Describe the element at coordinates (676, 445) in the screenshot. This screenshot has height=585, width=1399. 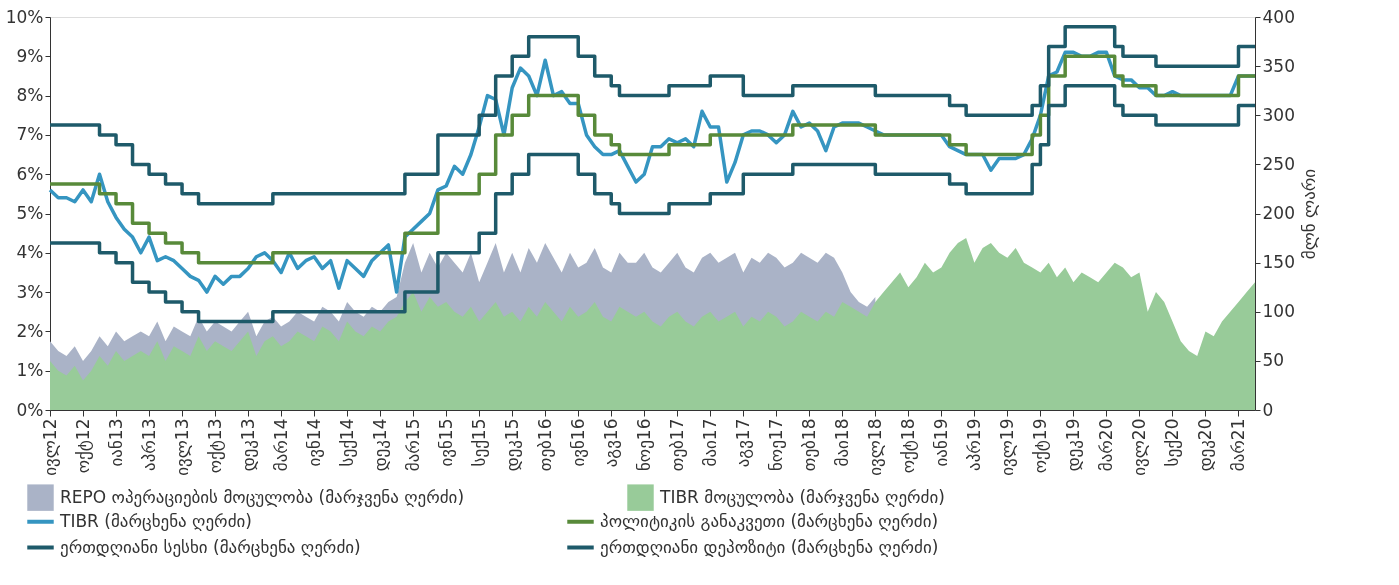
I see `x-tick-label: თებ17` at that location.